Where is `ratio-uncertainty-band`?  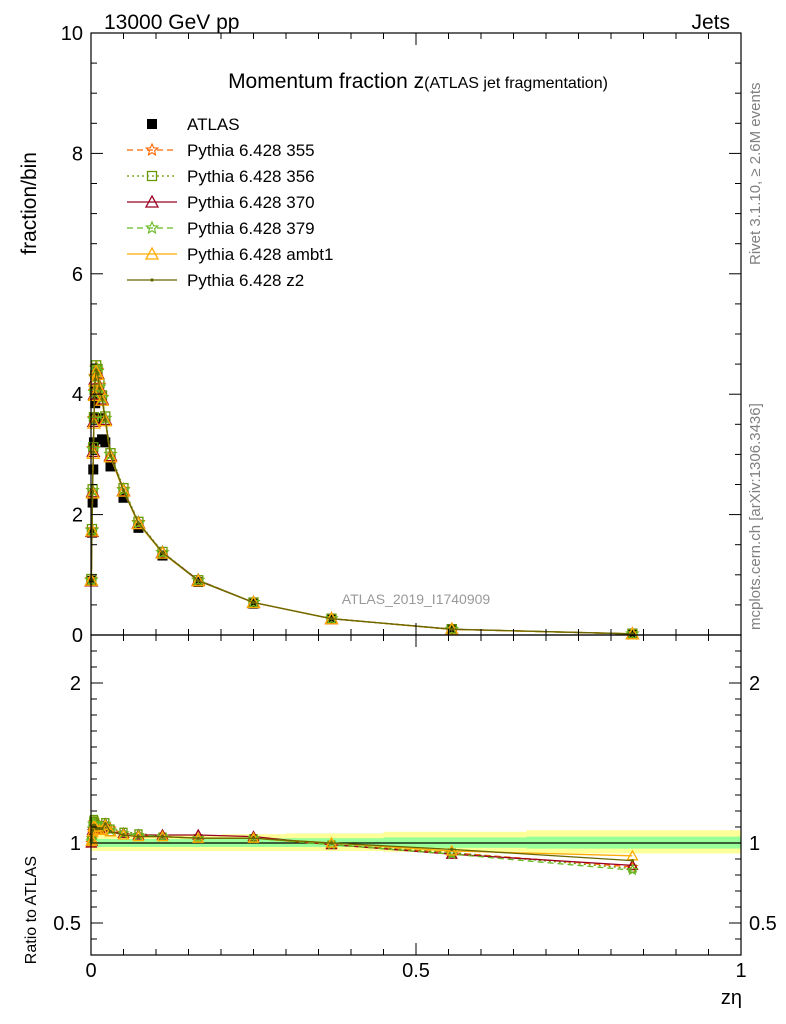
ratio-uncertainty-band is located at coordinates (416, 842).